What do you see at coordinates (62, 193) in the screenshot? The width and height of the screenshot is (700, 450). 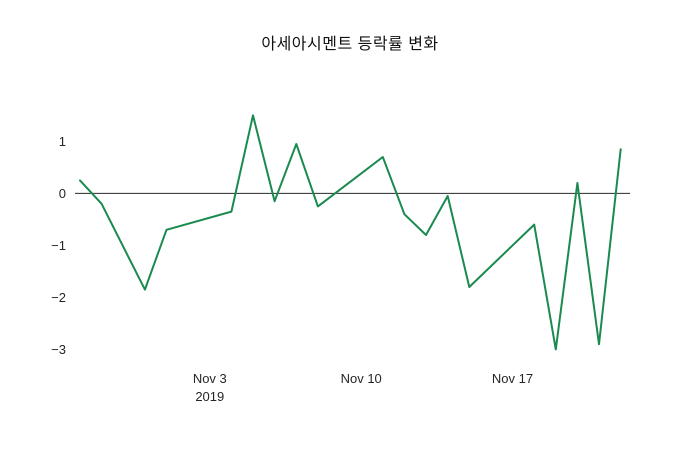 I see `y-tick-label: 0` at bounding box center [62, 193].